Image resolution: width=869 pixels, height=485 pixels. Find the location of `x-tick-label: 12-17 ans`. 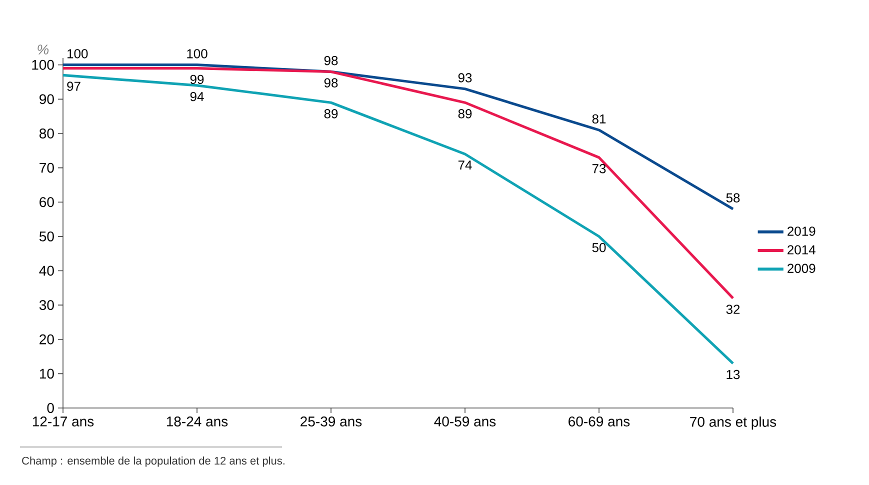

x-tick-label: 12-17 ans is located at coordinates (63, 421).